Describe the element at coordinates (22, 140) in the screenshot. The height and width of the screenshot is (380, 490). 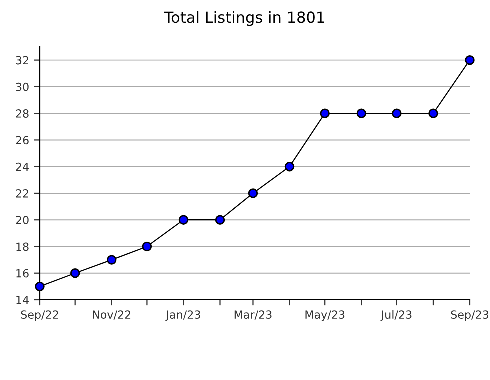
I see `y-tick-label: 26` at that location.